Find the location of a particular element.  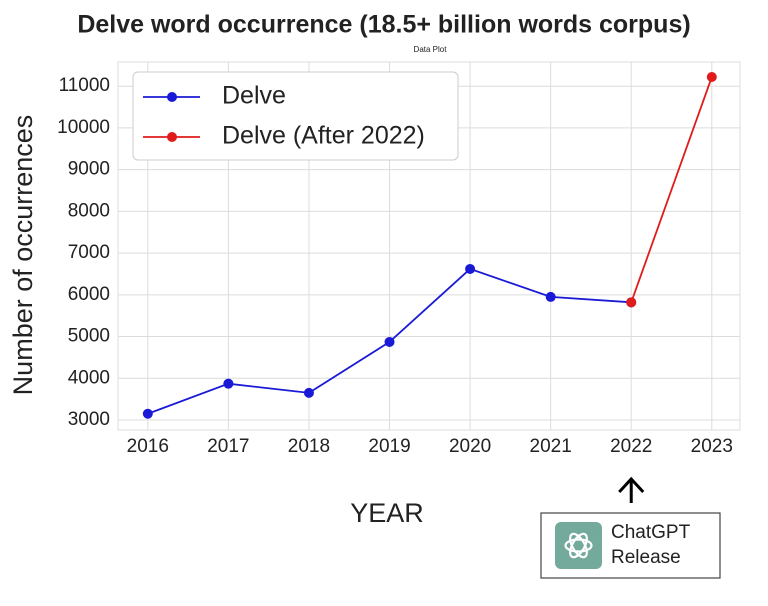

x-tick-label: 2016 is located at coordinates (148, 446).